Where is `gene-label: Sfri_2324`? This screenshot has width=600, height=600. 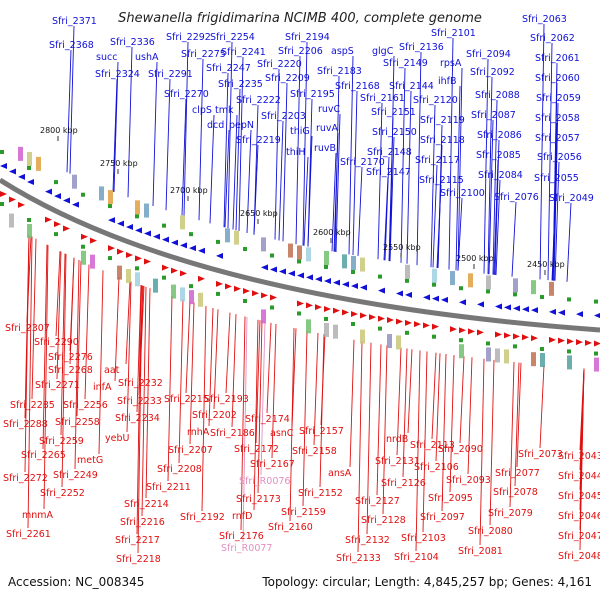 gene-label: Sfri_2324 is located at coordinates (117, 74).